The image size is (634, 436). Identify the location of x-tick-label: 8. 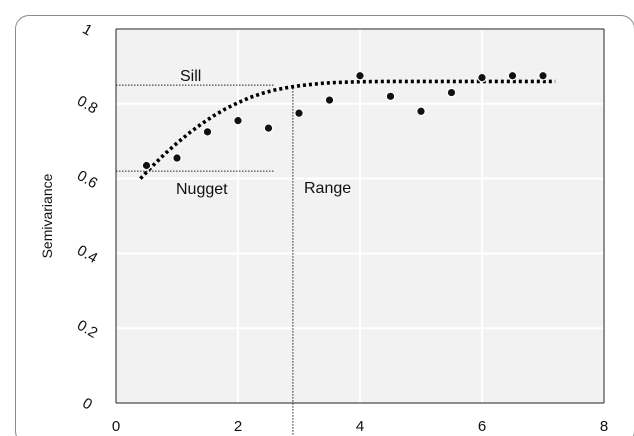
(604, 426).